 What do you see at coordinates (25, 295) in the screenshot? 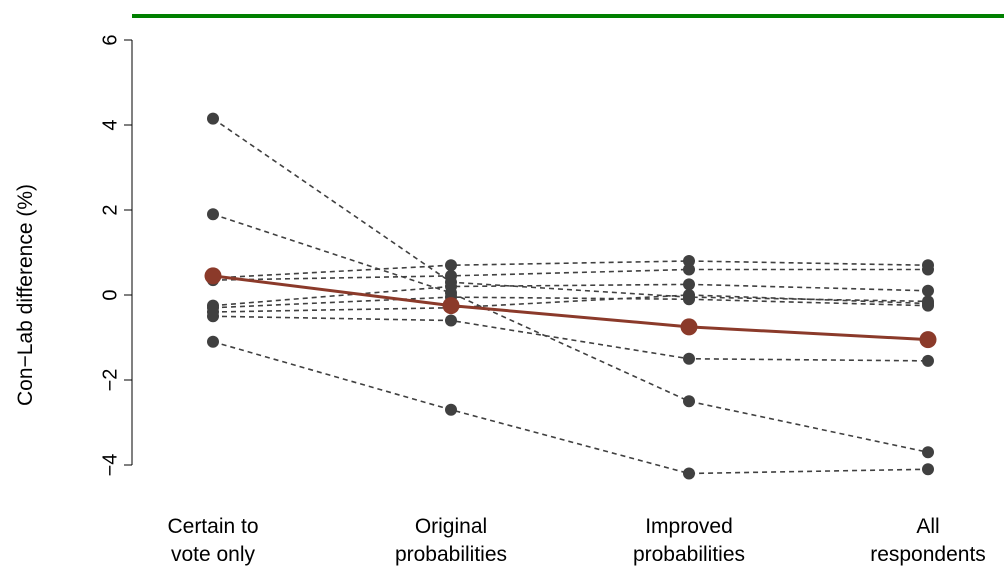
I see `y-axis-title: Con−Lab difference (%)` at bounding box center [25, 295].